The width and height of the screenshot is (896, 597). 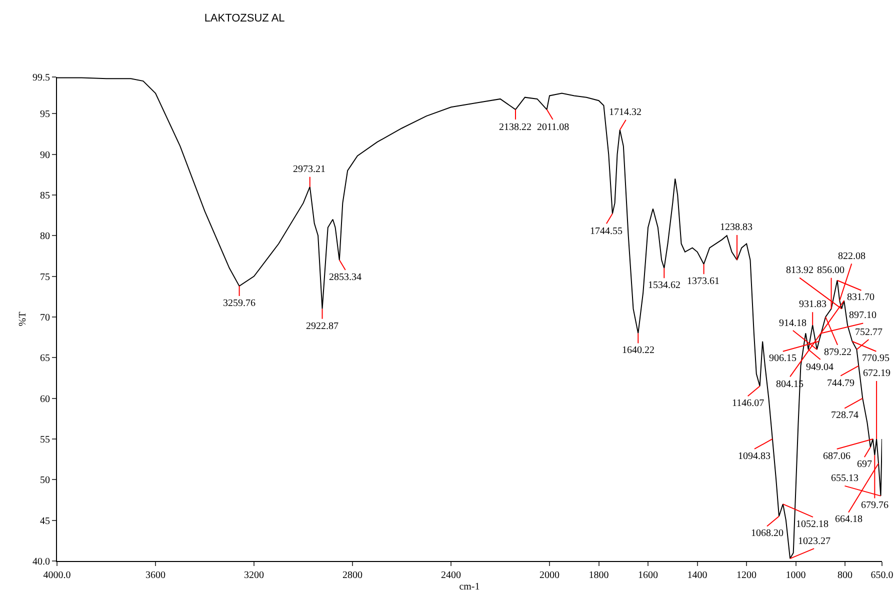 I want to click on annotation: 856.00, so click(x=830, y=270).